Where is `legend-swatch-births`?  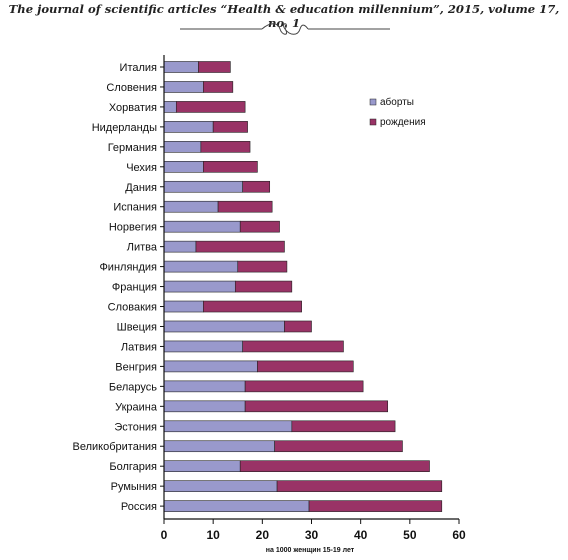
legend-swatch-births is located at coordinates (373, 122).